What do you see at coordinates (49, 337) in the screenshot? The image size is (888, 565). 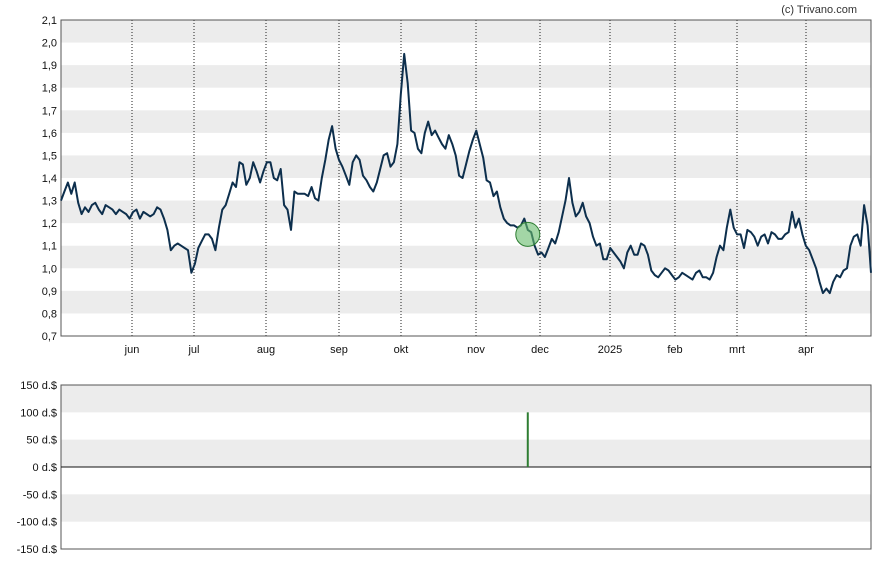 I see `price-tick-label: 0,7` at bounding box center [49, 337].